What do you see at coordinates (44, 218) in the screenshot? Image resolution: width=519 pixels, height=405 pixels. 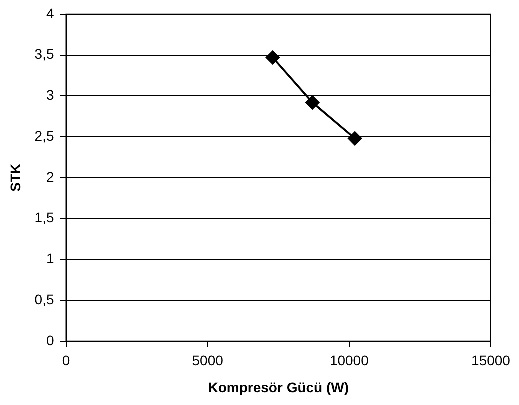 I see `y-tick-label: 1,5` at bounding box center [44, 218].